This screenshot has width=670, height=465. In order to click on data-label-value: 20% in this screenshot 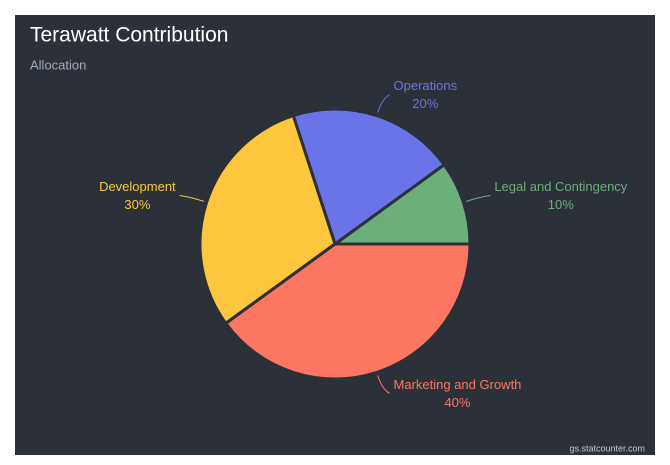, I will do `click(425, 103)`.